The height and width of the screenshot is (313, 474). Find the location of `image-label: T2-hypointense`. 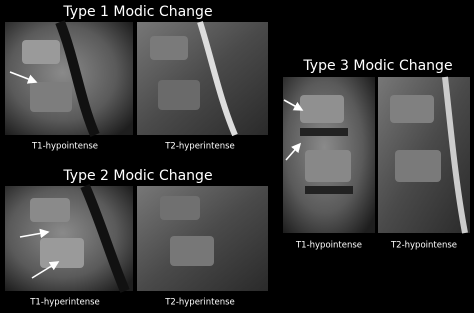

image-label: T2-hypointense is located at coordinates (423, 246).